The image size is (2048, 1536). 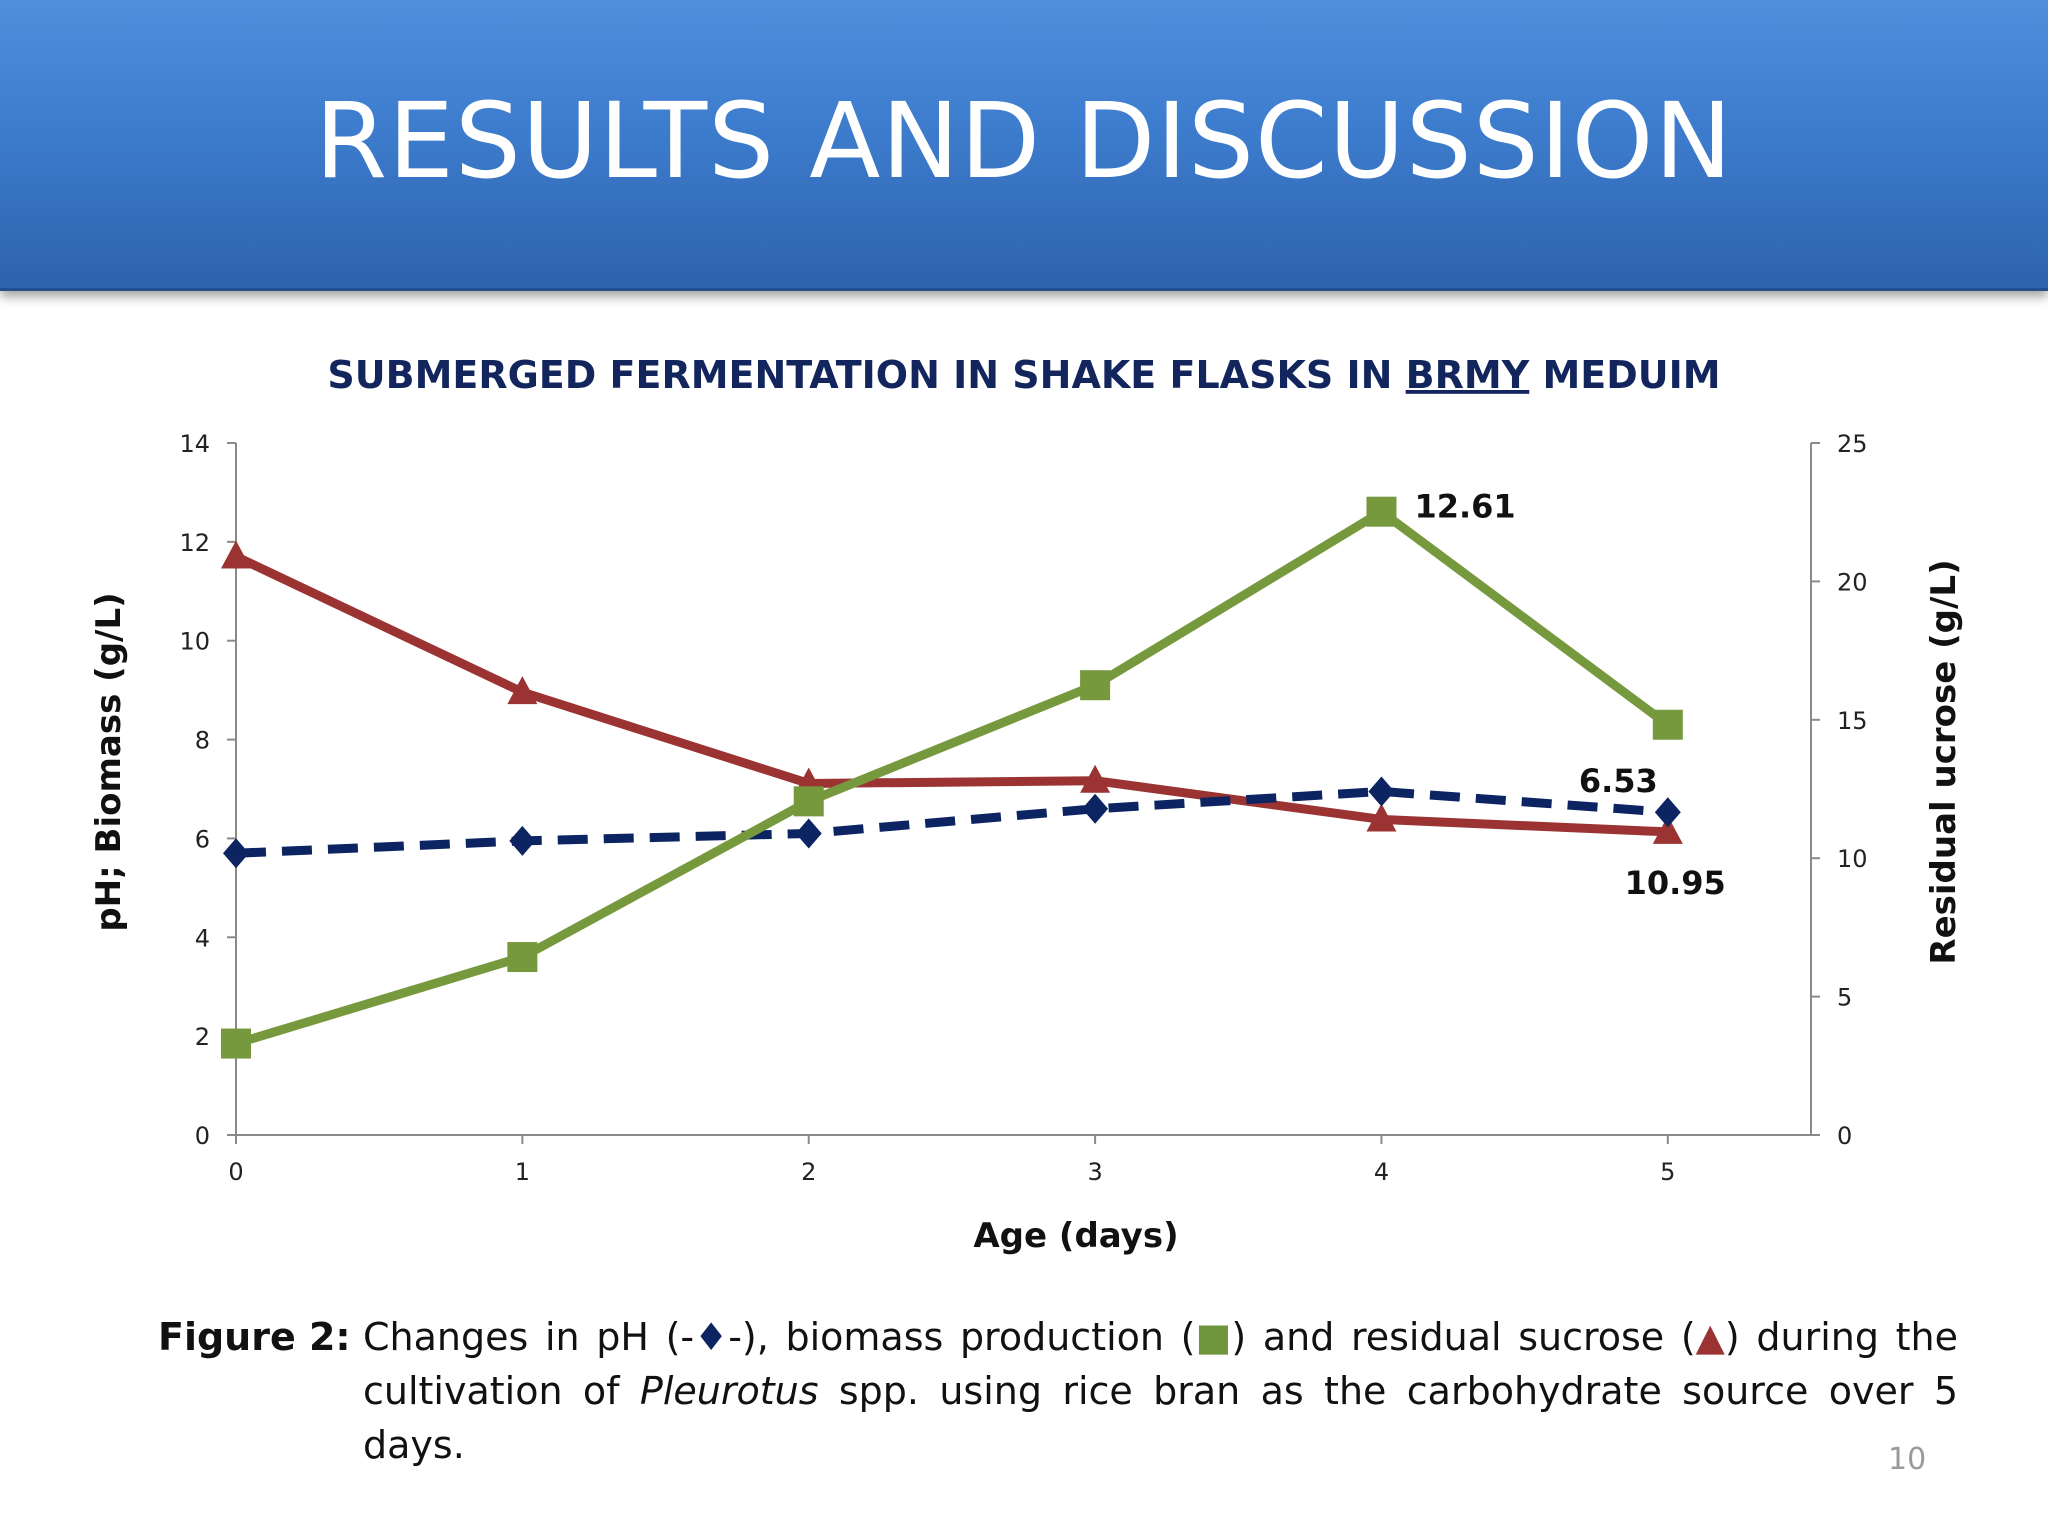 I want to click on chart-title-underlined: BRMY, so click(x=1468, y=375).